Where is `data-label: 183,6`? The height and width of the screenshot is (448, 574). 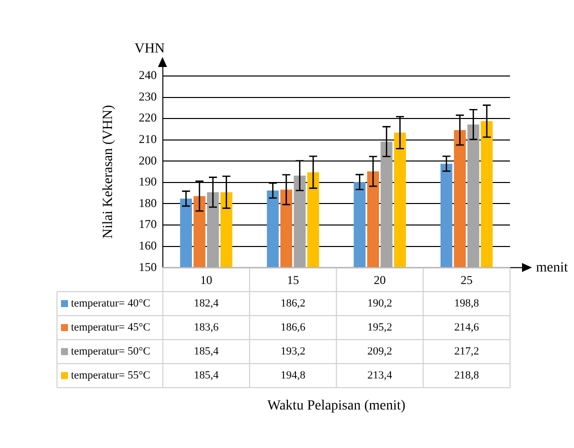
data-label: 183,6 is located at coordinates (207, 327).